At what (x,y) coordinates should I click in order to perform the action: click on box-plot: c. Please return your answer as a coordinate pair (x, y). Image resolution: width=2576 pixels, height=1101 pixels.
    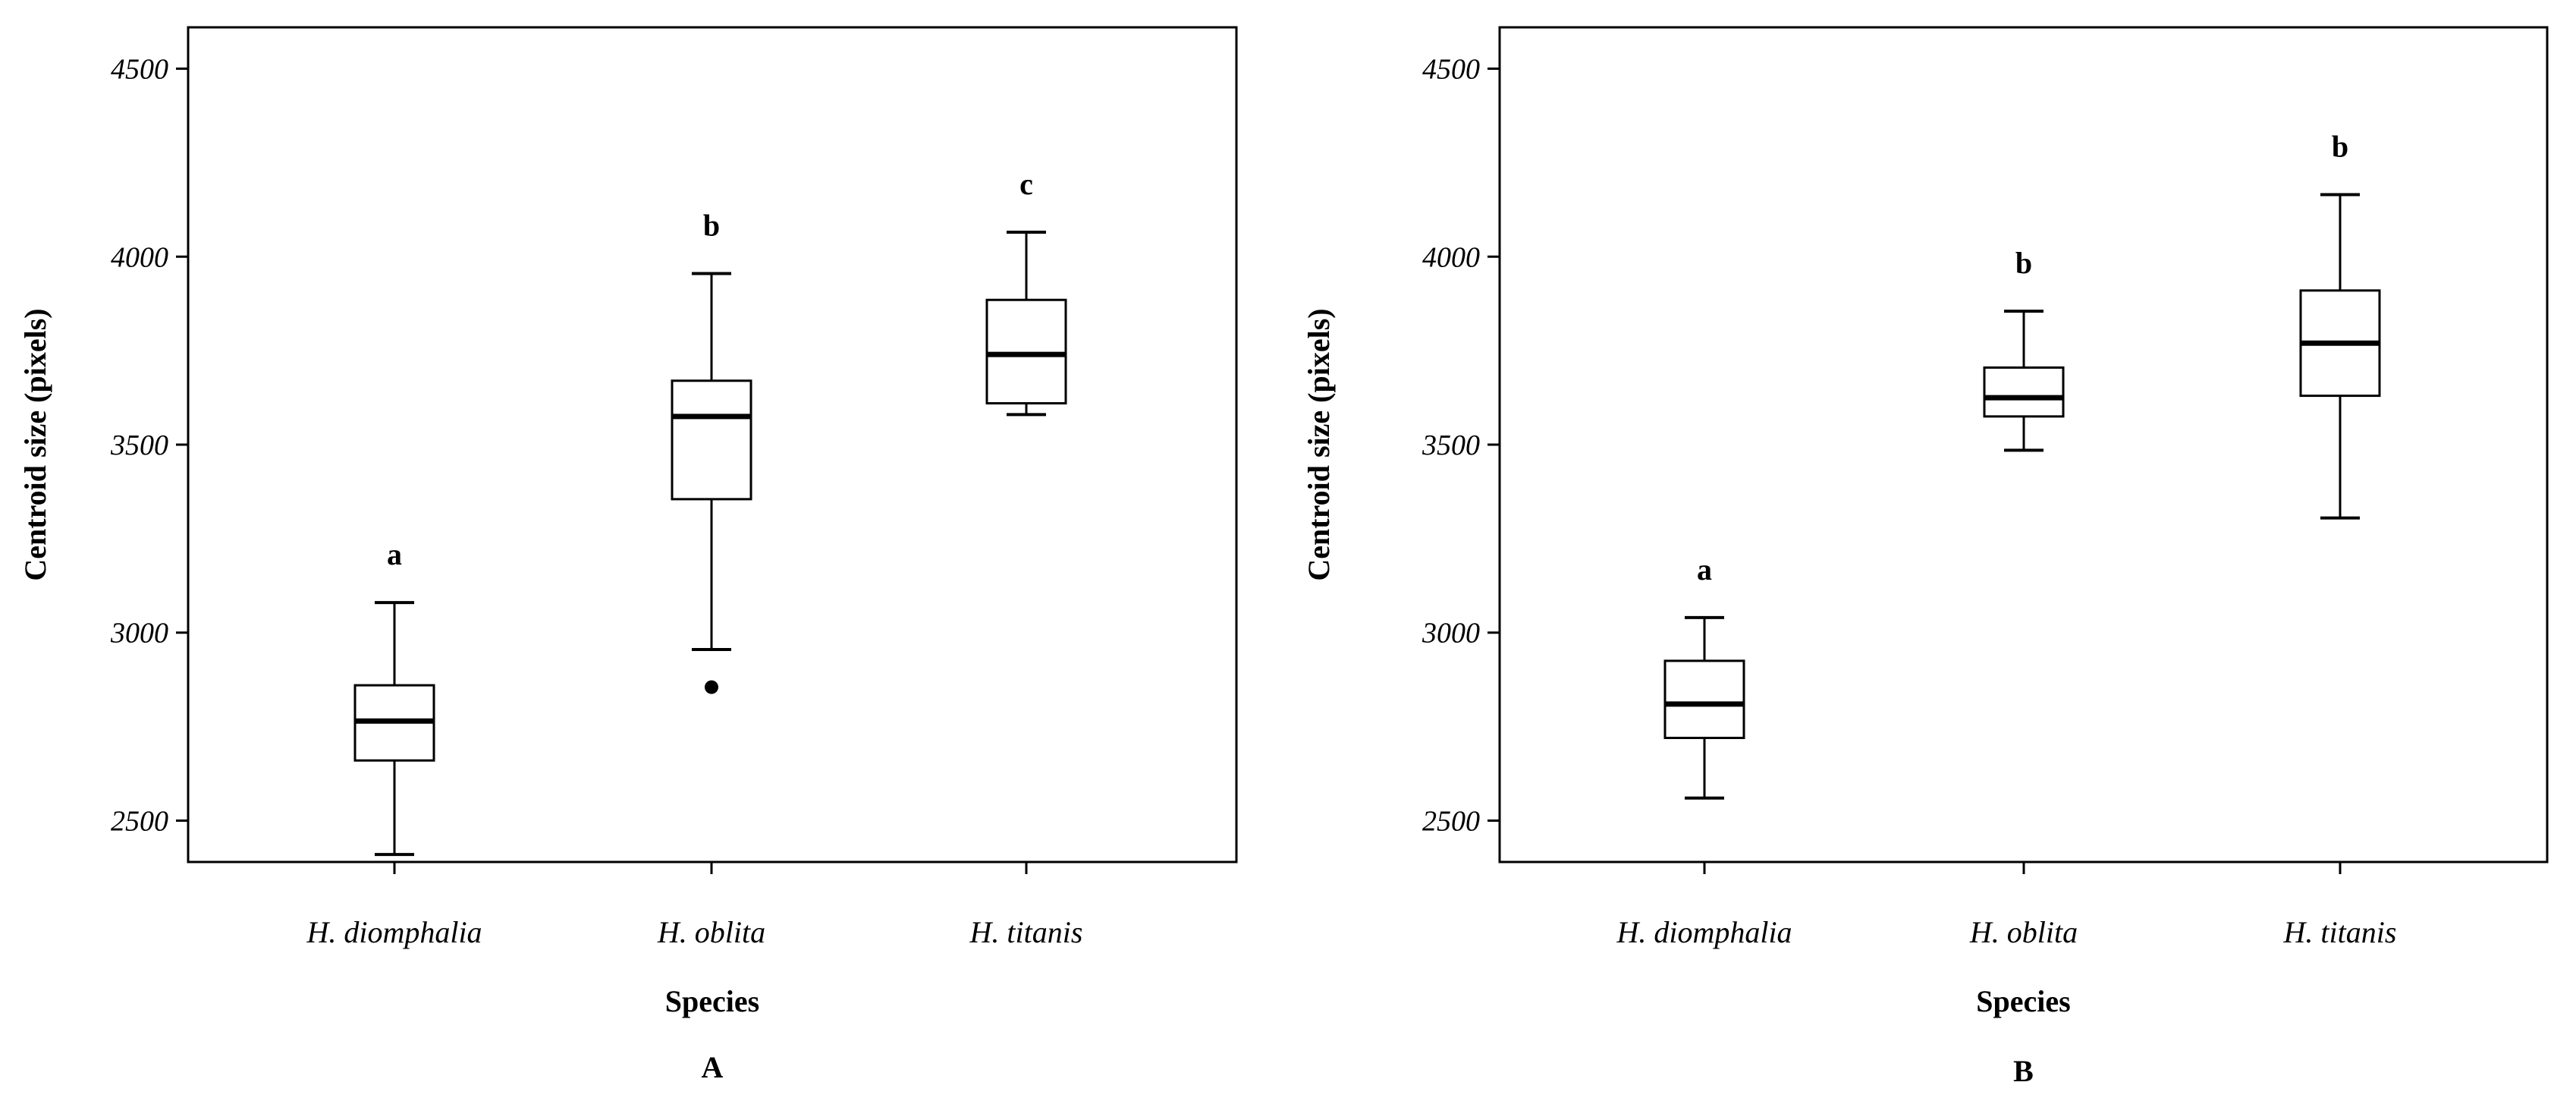
    Looking at the image, I should click on (1026, 292).